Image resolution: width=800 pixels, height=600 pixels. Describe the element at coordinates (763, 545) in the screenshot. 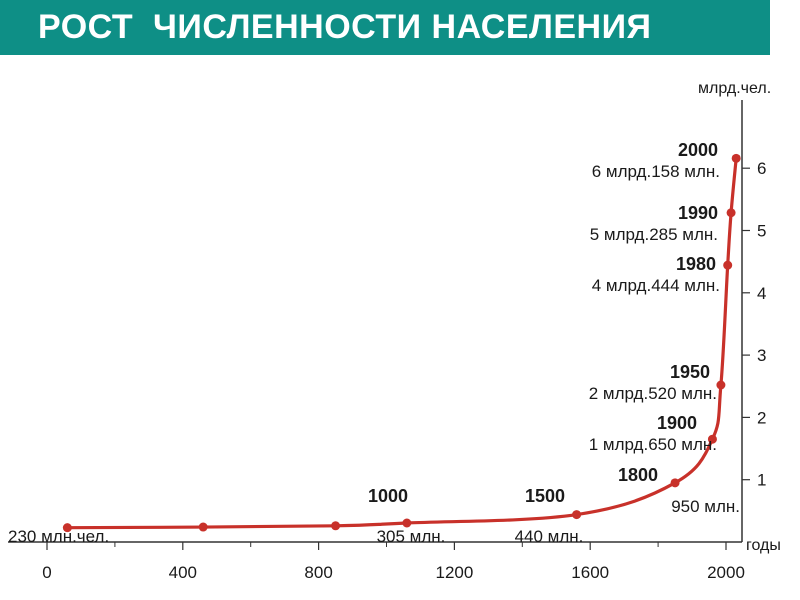

I see `x-axis-label: годы` at that location.